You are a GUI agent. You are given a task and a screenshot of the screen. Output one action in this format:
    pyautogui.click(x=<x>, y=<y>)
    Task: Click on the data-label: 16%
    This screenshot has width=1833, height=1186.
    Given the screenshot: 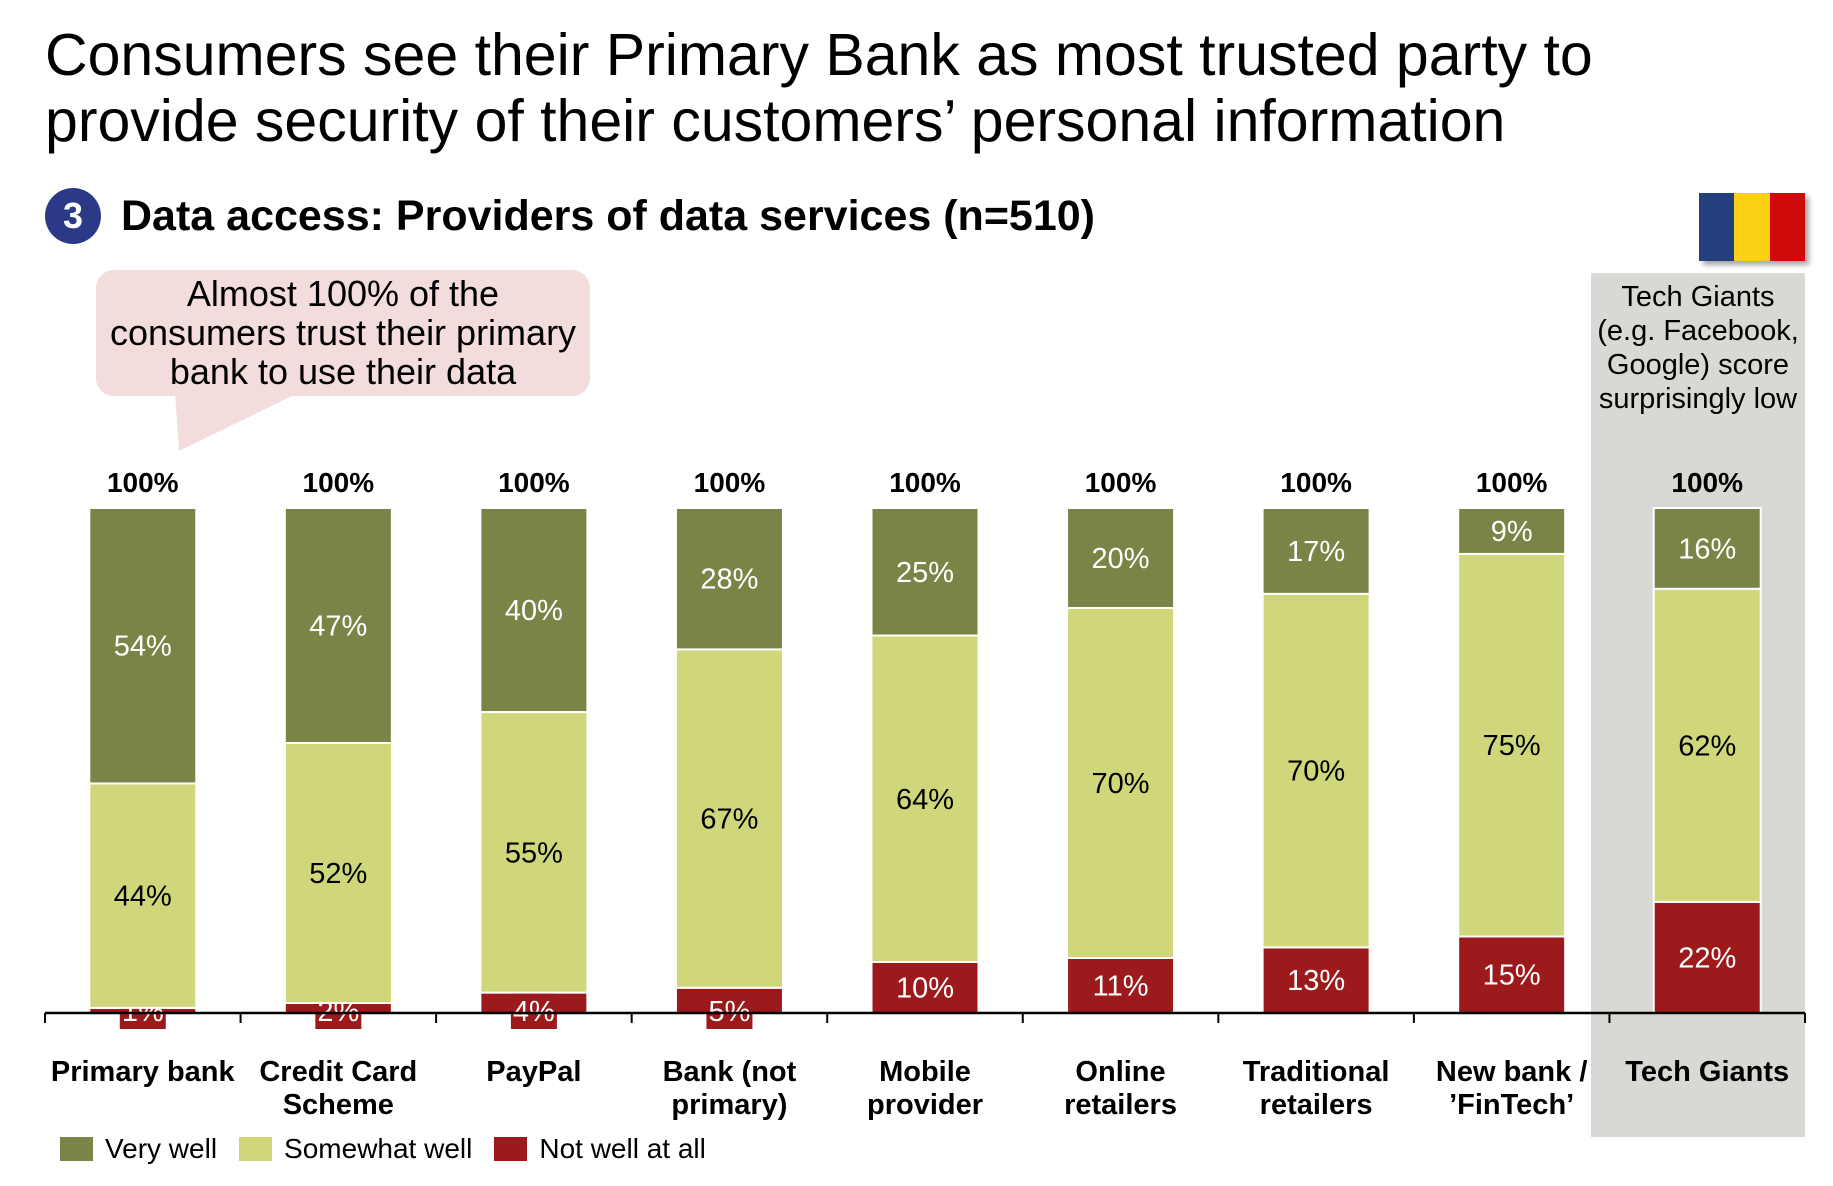 What is the action you would take?
    pyautogui.click(x=1707, y=549)
    